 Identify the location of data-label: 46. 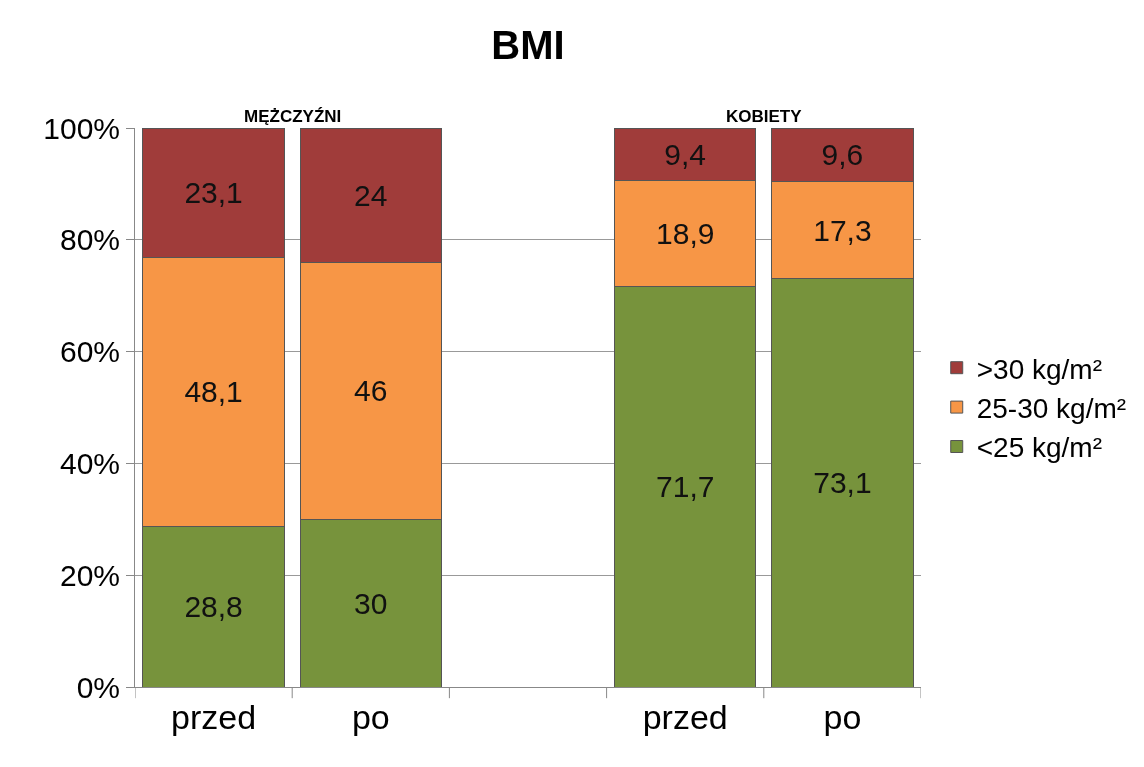
(371, 391).